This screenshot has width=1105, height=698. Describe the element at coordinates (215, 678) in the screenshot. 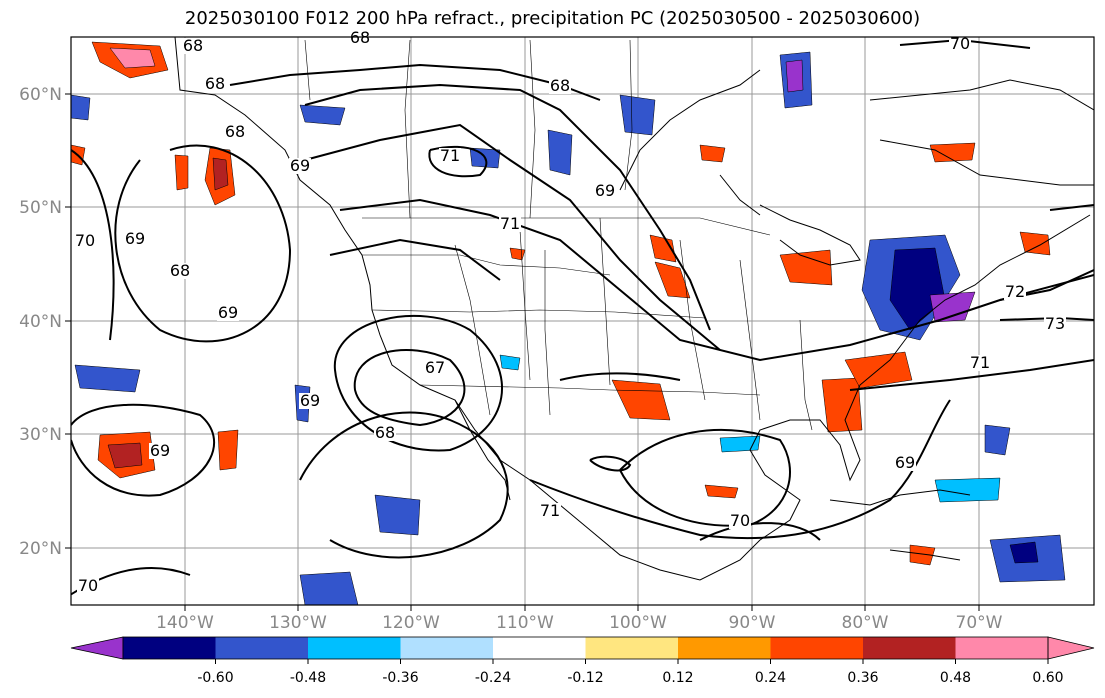

I see `colorbar-tick-label: -0.60` at that location.